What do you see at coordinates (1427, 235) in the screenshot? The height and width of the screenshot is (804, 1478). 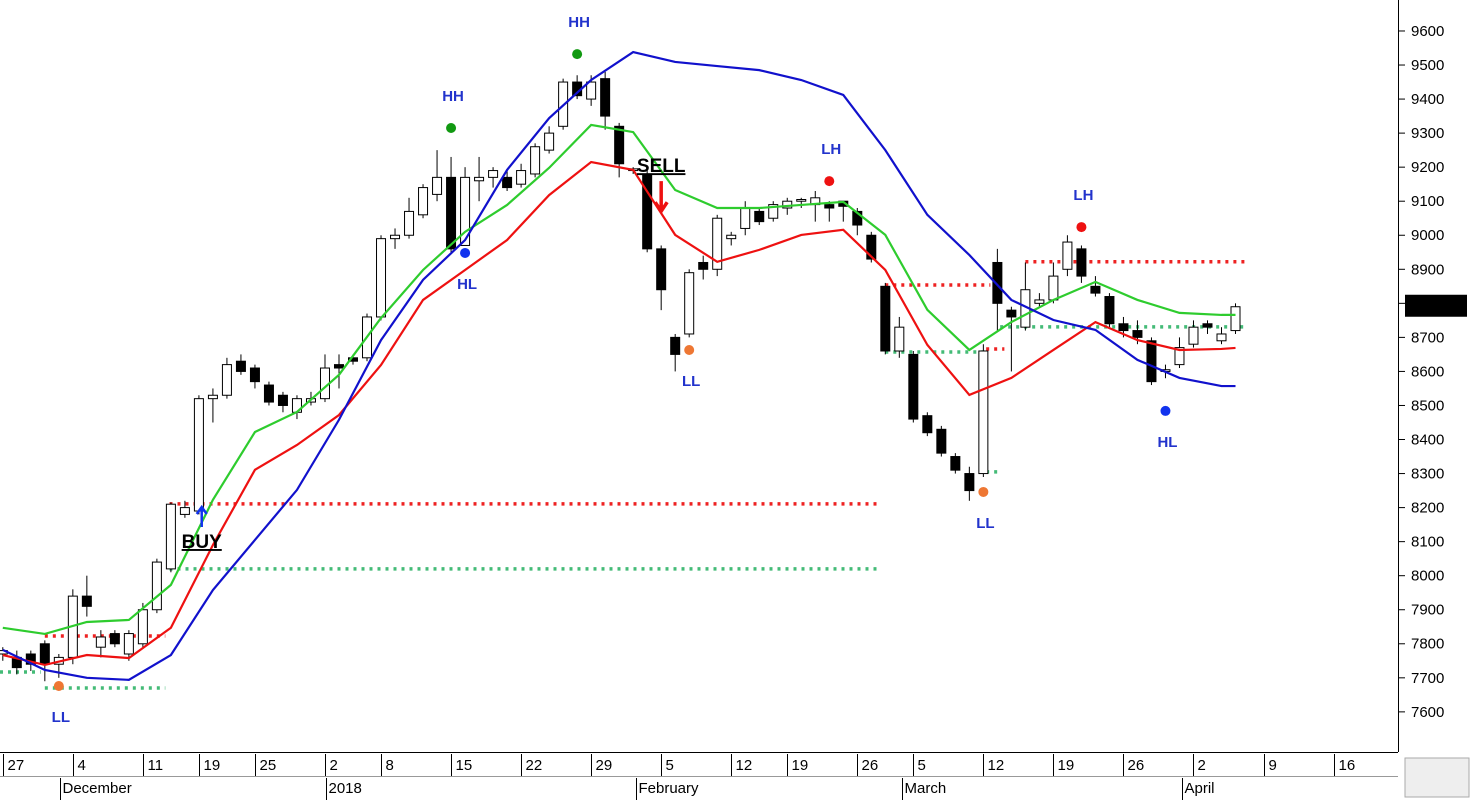 I see `y-tick-label: 9000` at bounding box center [1427, 235].